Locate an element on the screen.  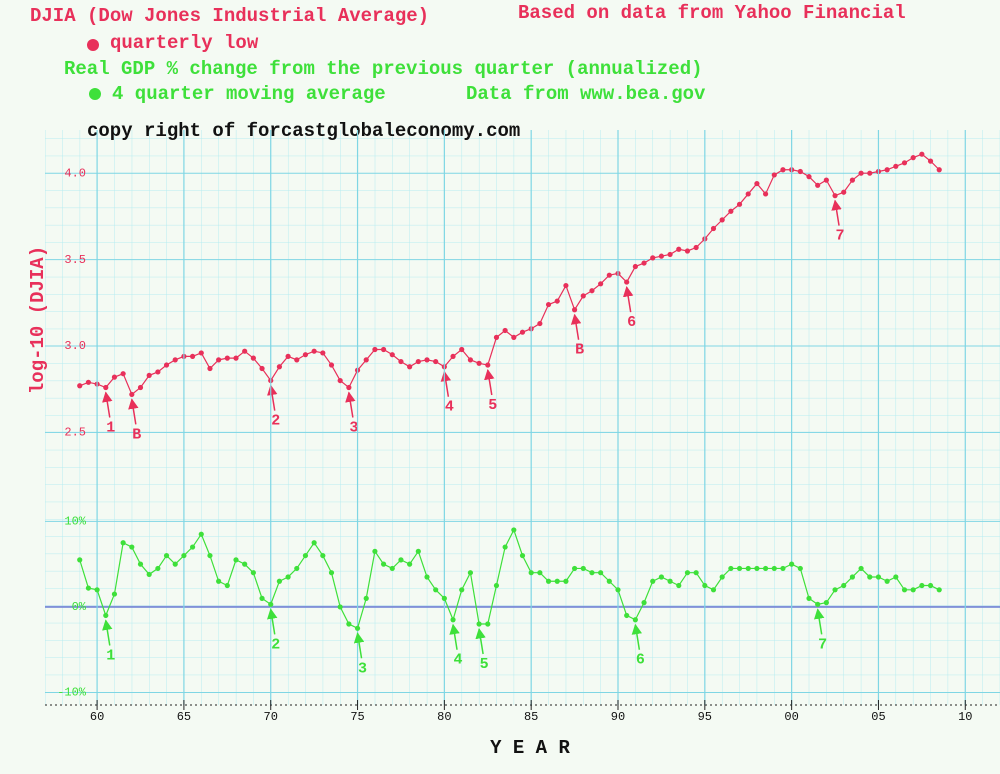
x-tick-label: 05 is located at coordinates (878, 717).